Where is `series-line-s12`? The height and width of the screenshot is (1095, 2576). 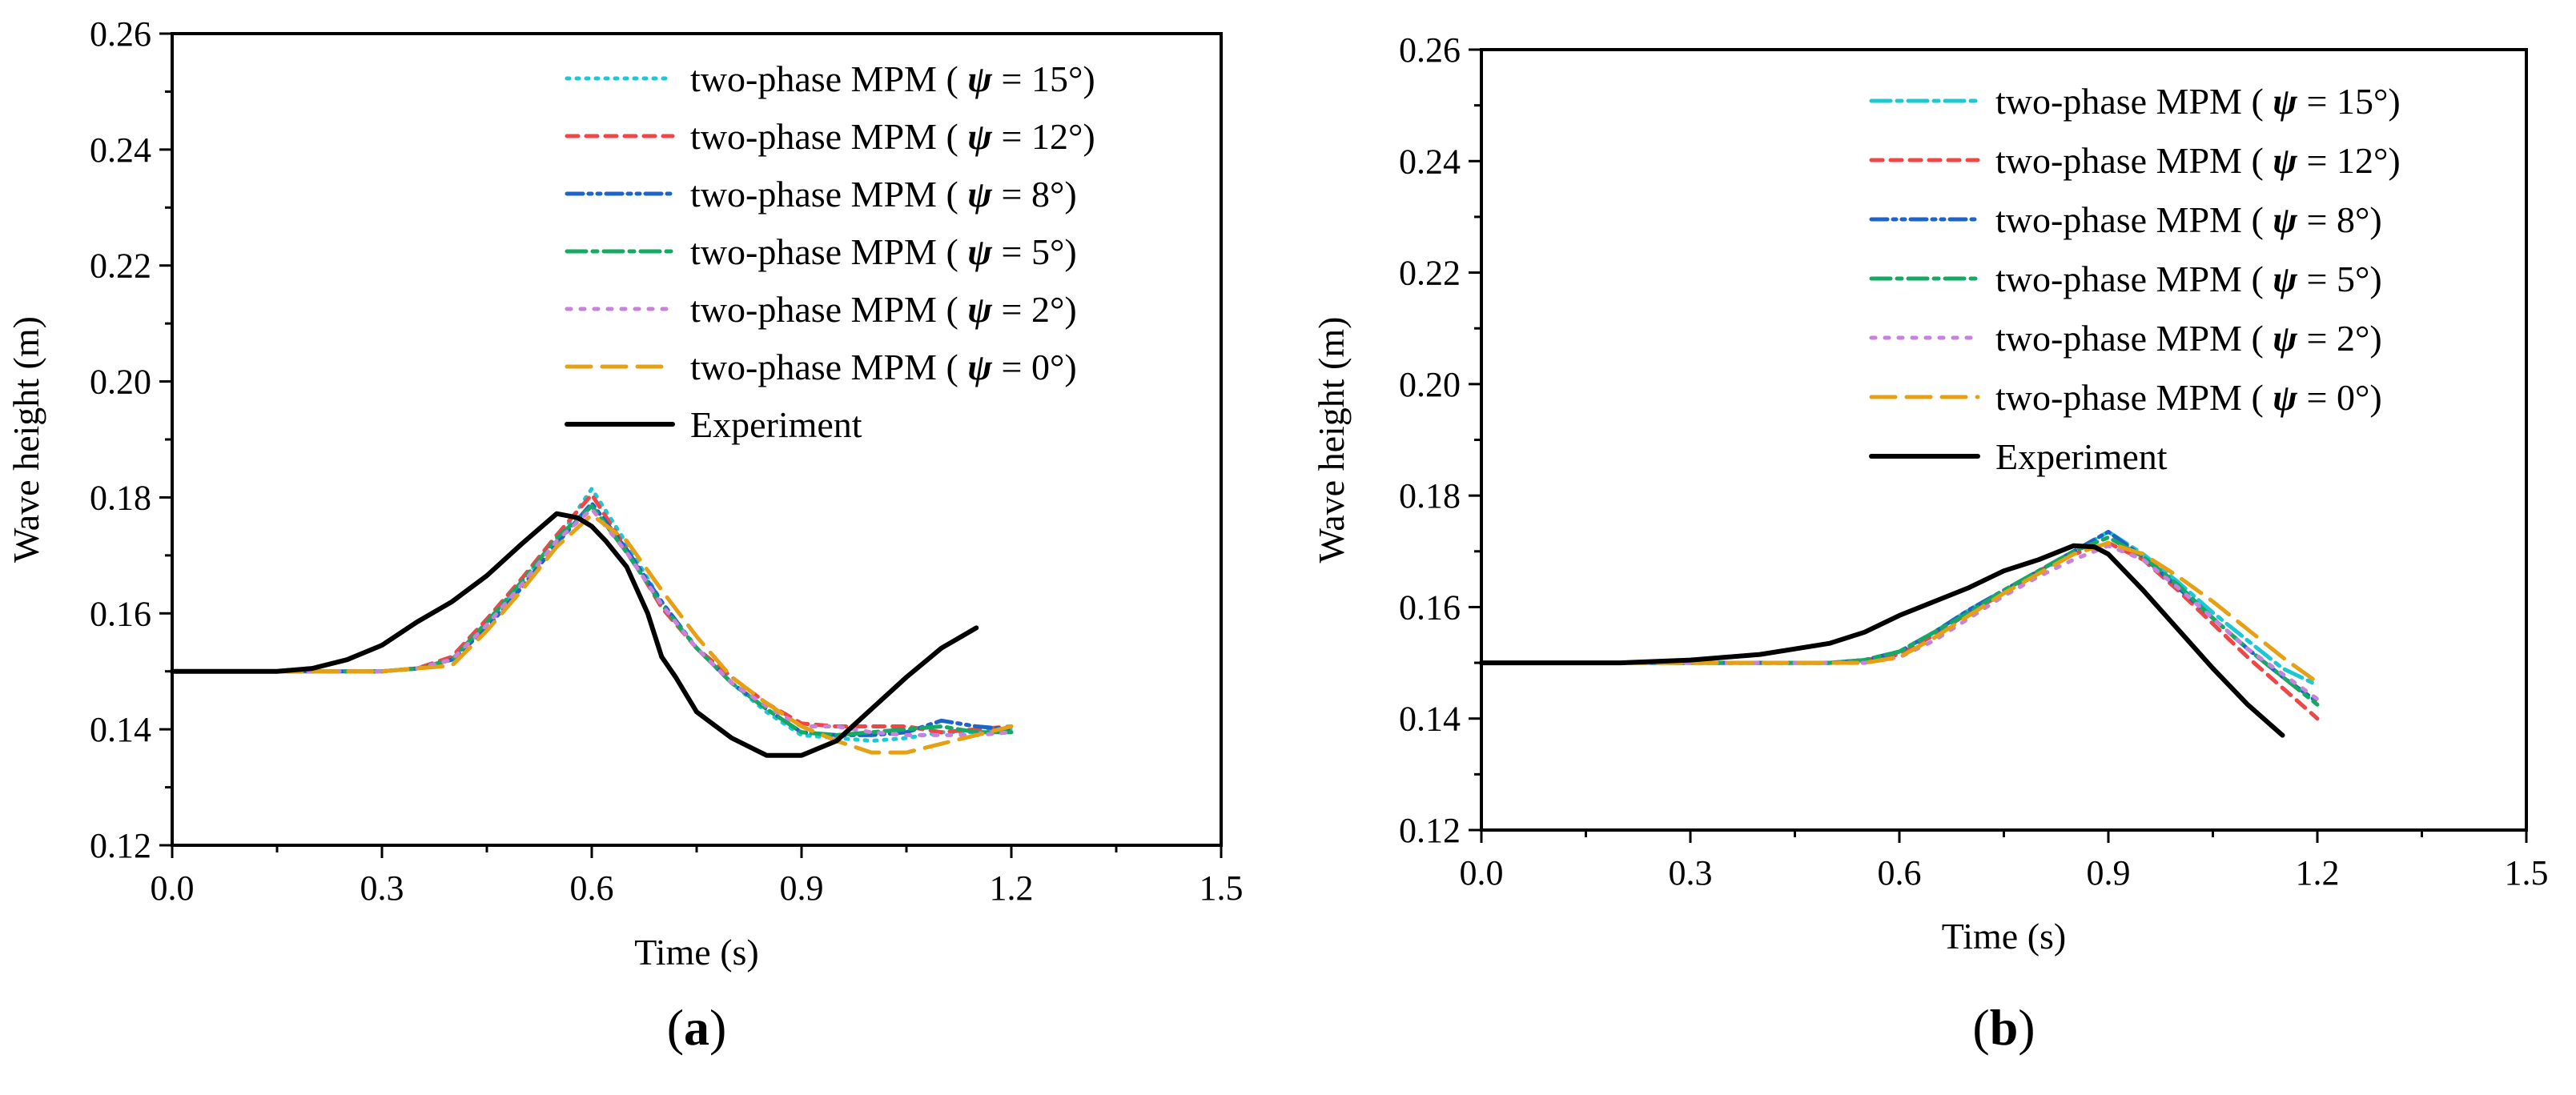
series-line-s12 is located at coordinates (1899, 630).